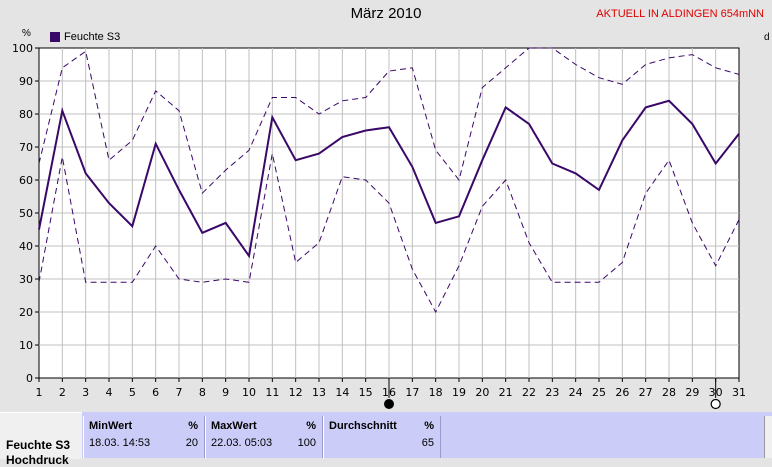 The image size is (772, 467). I want to click on avg-value: 65, so click(427, 443).